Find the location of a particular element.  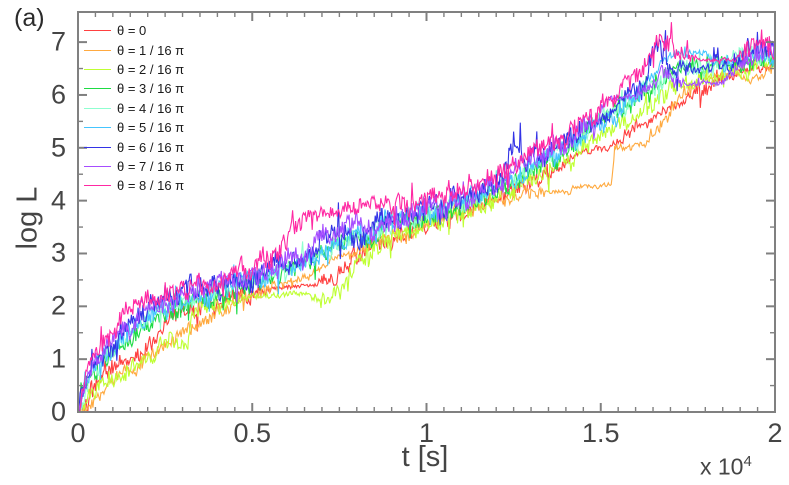

legend-item: θ = 2 / 16 π is located at coordinates (134, 69).